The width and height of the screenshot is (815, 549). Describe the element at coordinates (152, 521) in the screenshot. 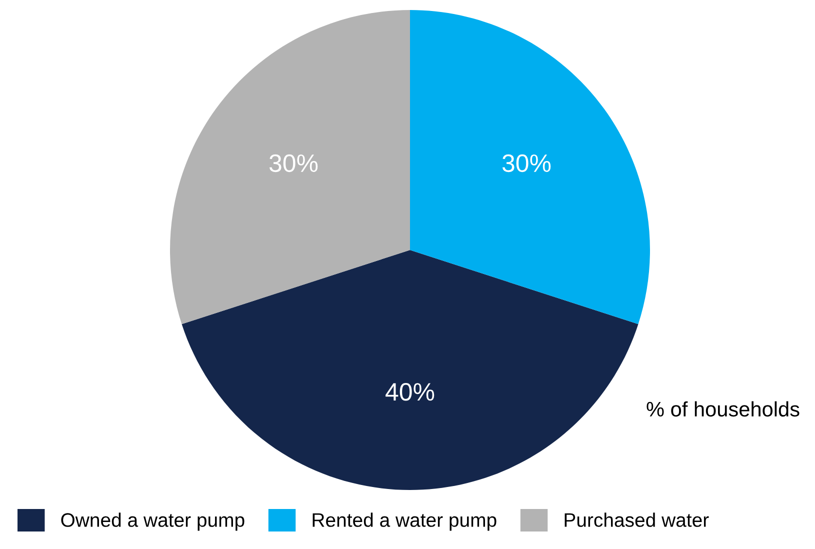

I see `legend-label: Owned a water pump` at that location.